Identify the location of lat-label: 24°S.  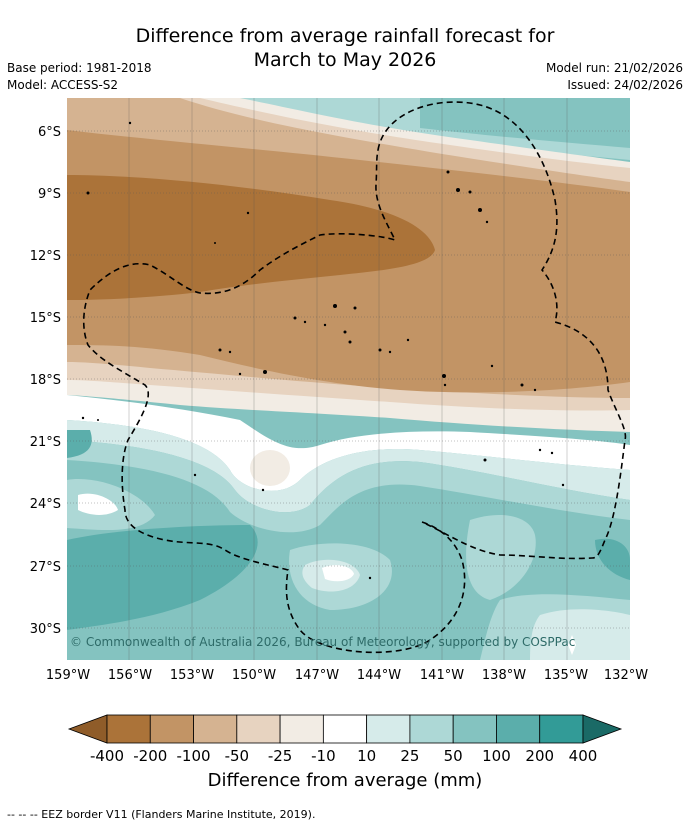
(45, 504).